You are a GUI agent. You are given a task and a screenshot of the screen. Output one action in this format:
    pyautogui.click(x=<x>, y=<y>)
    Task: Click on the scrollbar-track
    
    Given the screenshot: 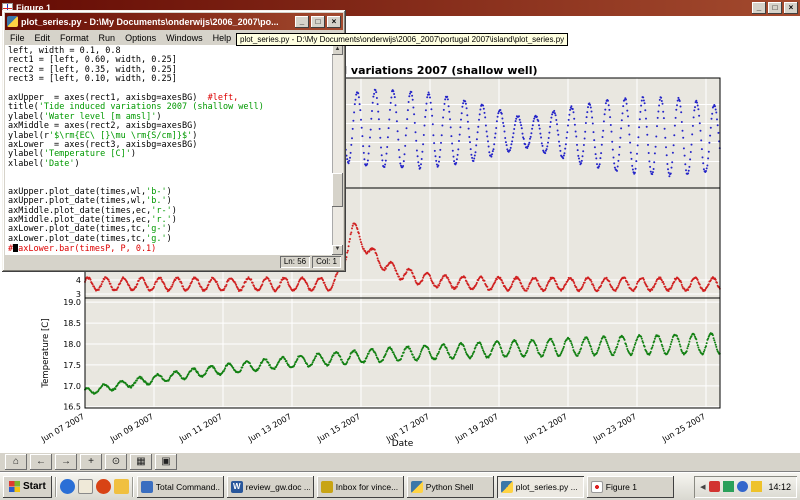 What is the action you would take?
    pyautogui.click(x=337, y=150)
    